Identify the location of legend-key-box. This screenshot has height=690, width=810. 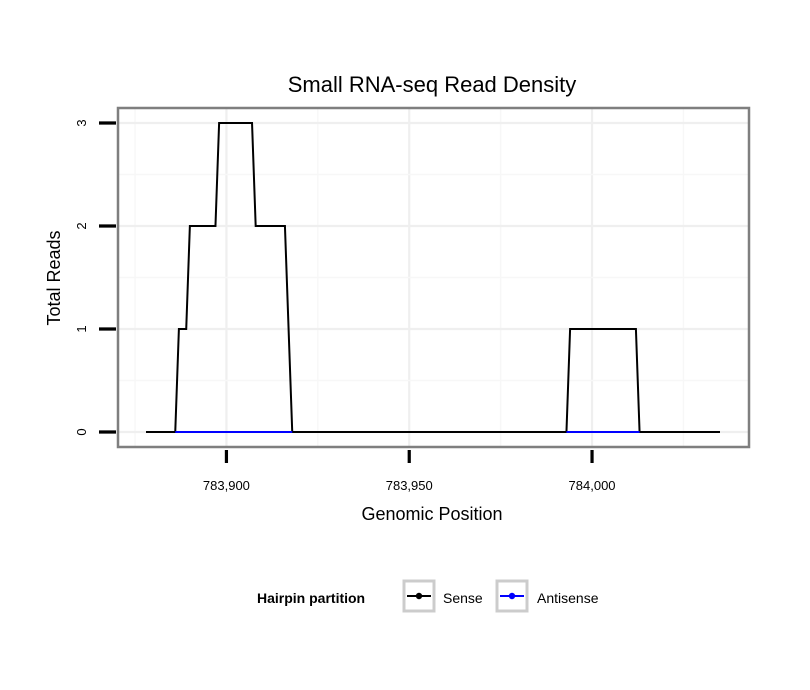
(512, 596).